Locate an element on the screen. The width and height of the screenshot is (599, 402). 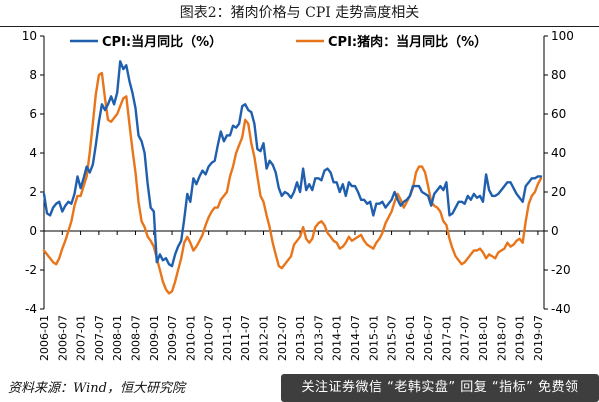
x-tick-label: 2006-01 is located at coordinates (44, 338).